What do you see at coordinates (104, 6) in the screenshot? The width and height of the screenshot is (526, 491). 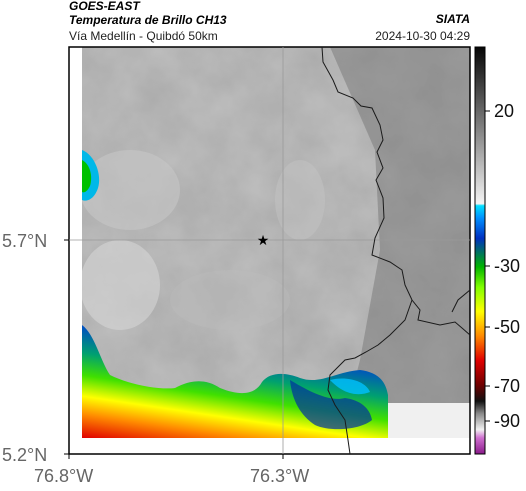 I see `satellite-label: GOES-EAST` at bounding box center [104, 6].